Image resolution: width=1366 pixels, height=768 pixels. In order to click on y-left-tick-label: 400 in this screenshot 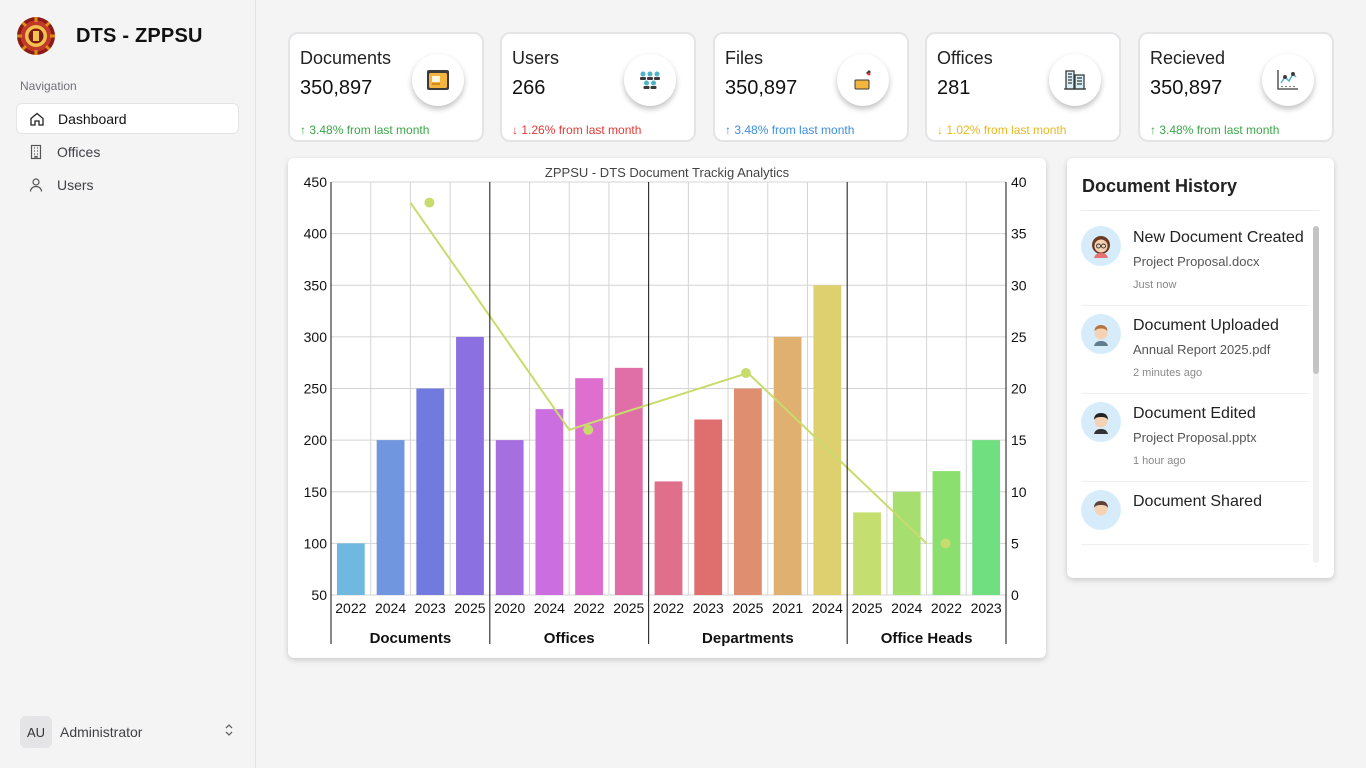, I will do `click(316, 234)`.